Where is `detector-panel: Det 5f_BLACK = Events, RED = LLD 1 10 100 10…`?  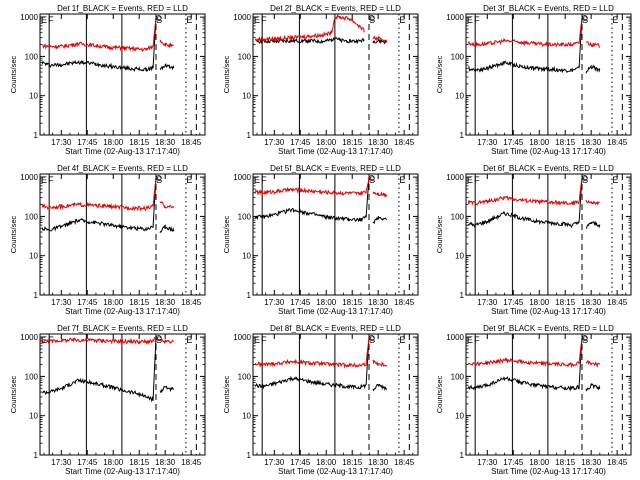
detector-panel: Det 5f_BLACK = Events, RED = LLD 1 10 100 10… is located at coordinates (320, 240).